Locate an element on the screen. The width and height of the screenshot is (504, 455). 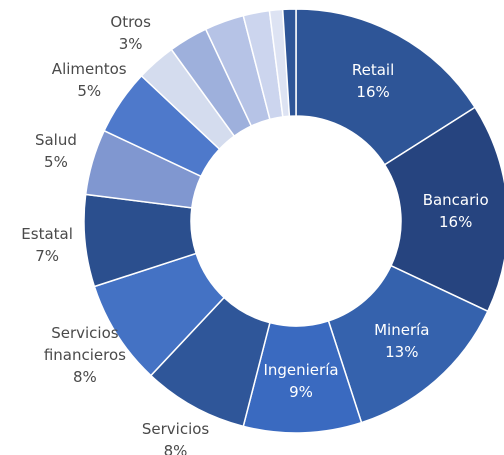
value-label: 7% is located at coordinates (47, 255).